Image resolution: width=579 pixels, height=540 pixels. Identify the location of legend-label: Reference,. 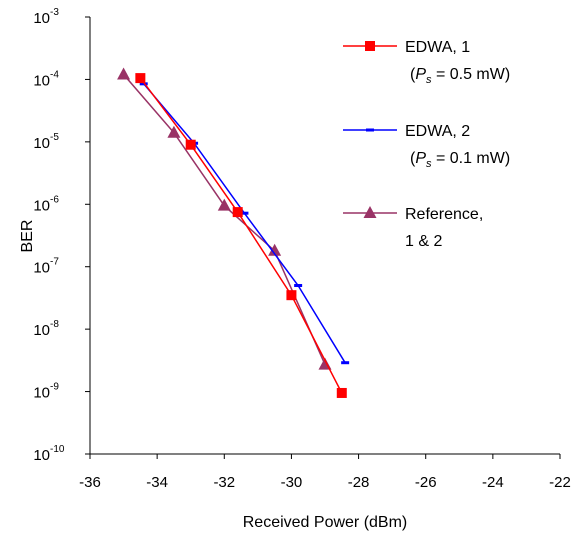
(444, 214).